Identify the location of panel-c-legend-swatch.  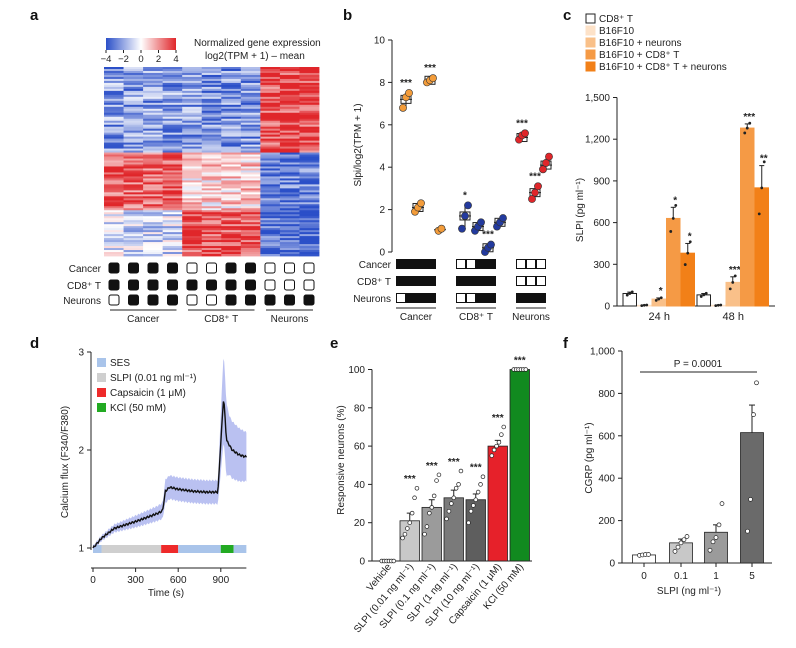
(590, 18).